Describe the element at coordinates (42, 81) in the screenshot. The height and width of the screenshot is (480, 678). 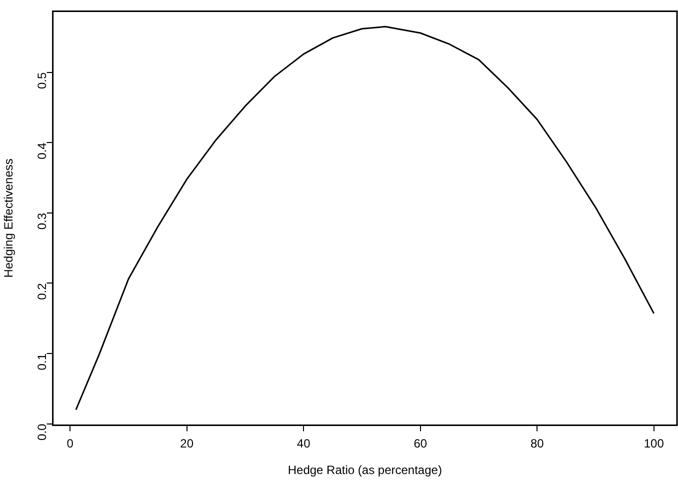
I see `y-tick-label: 0.5` at that location.